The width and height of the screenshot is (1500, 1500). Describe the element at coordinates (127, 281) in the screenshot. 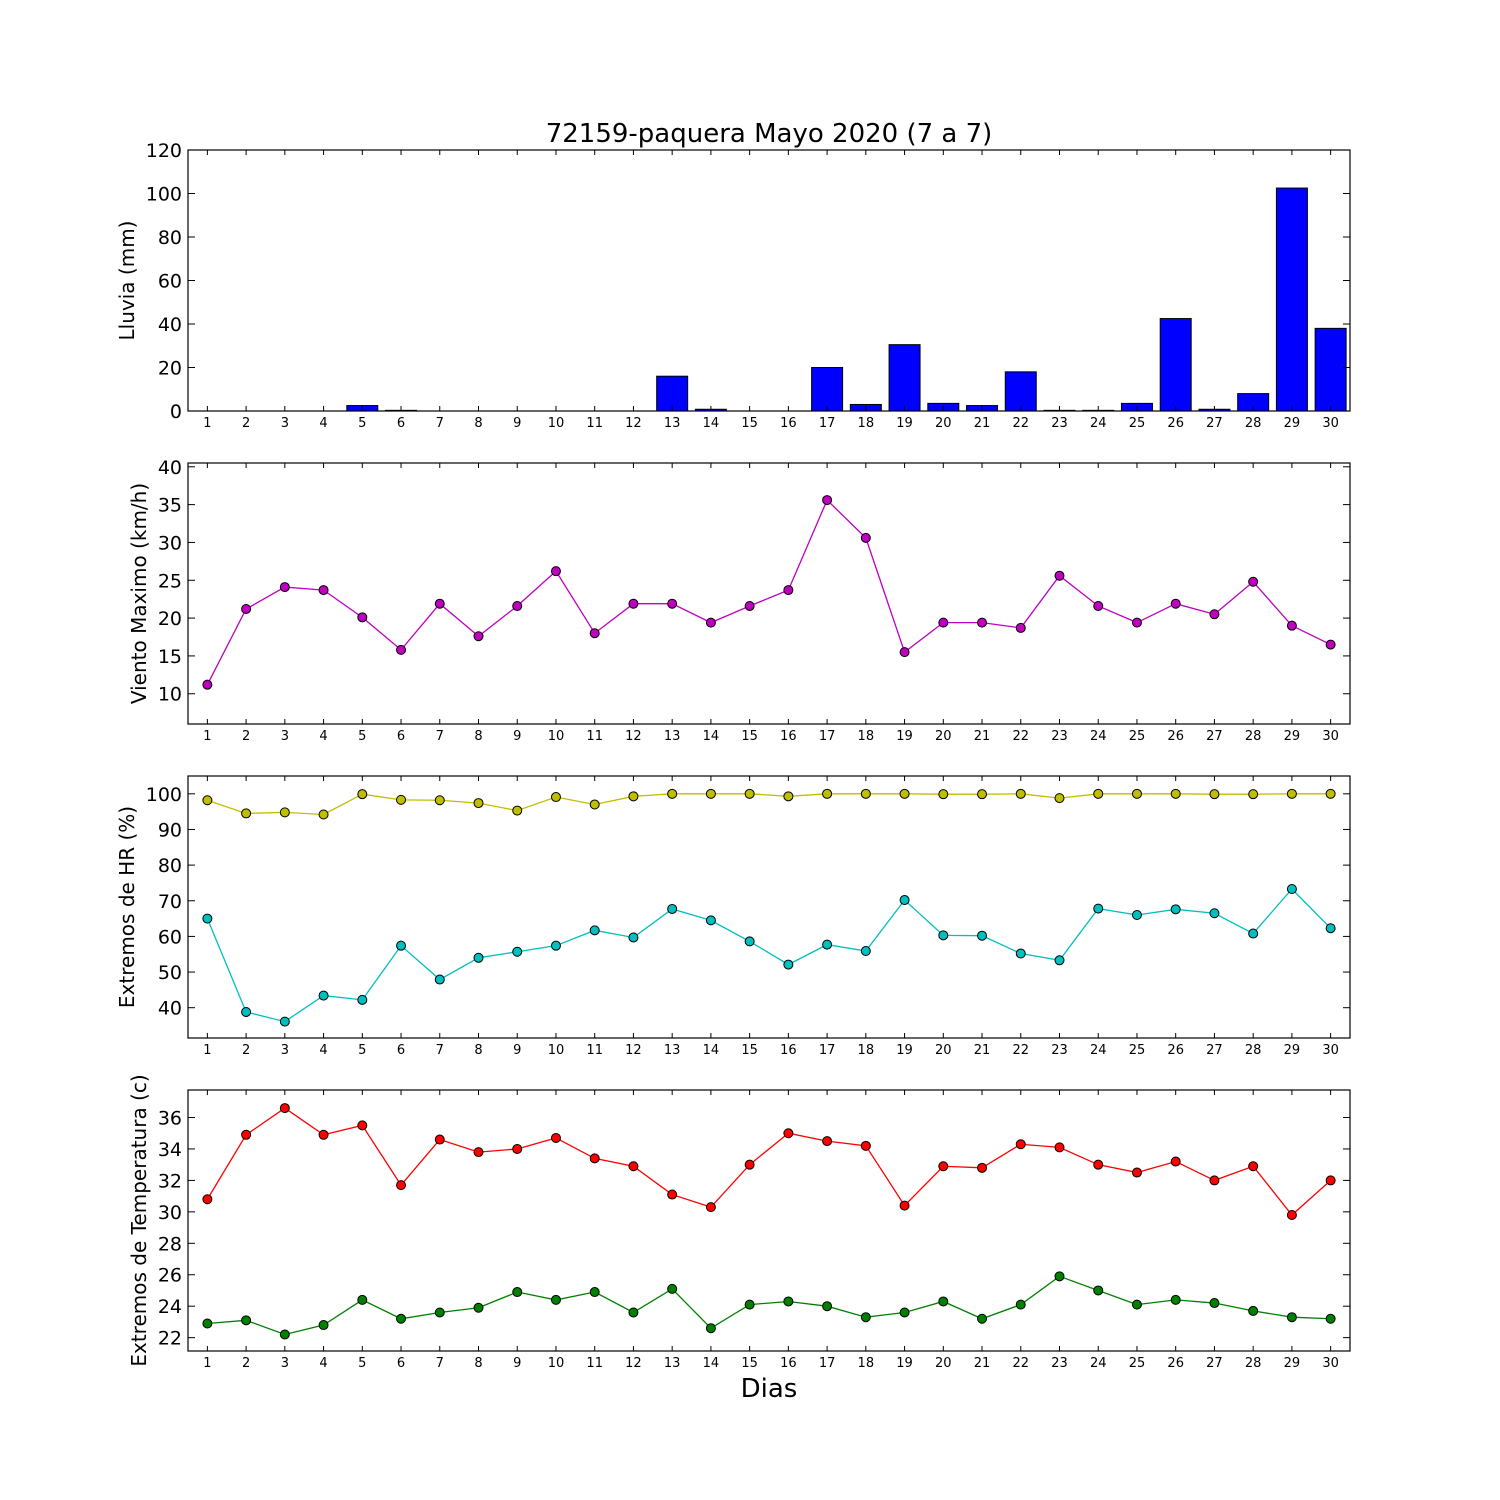

I see `rain-y-axis-label: Lluvia (mm)` at that location.